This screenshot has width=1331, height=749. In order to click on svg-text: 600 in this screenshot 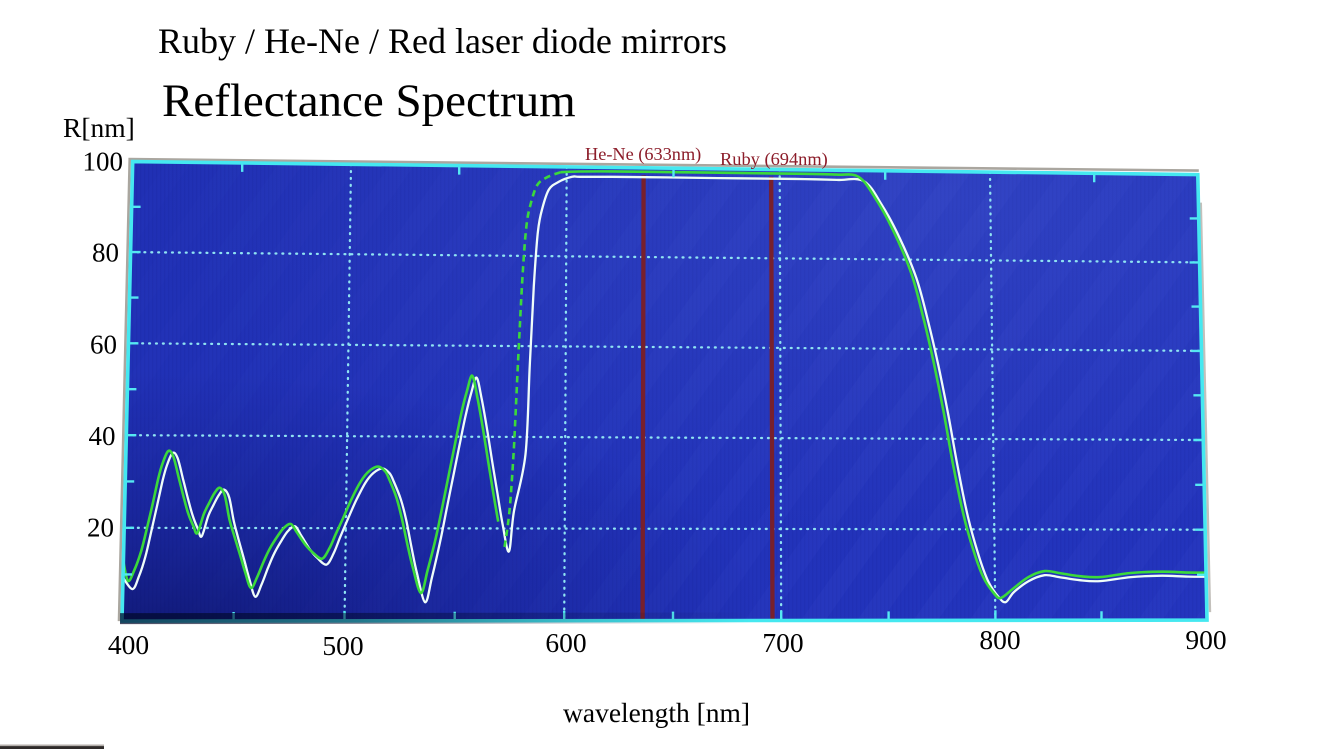, I will do `click(565, 642)`.